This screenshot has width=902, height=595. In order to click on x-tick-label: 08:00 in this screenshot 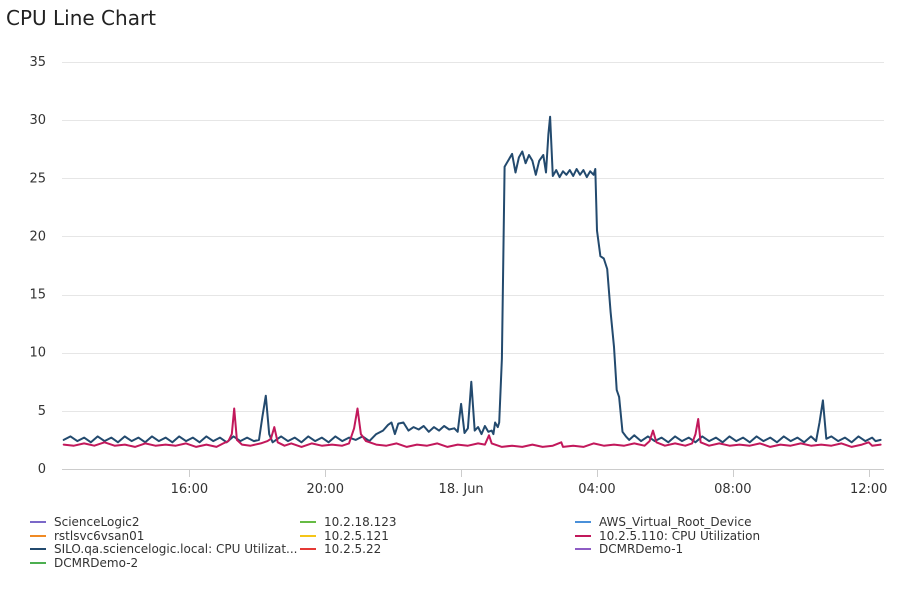, I will do `click(732, 489)`.